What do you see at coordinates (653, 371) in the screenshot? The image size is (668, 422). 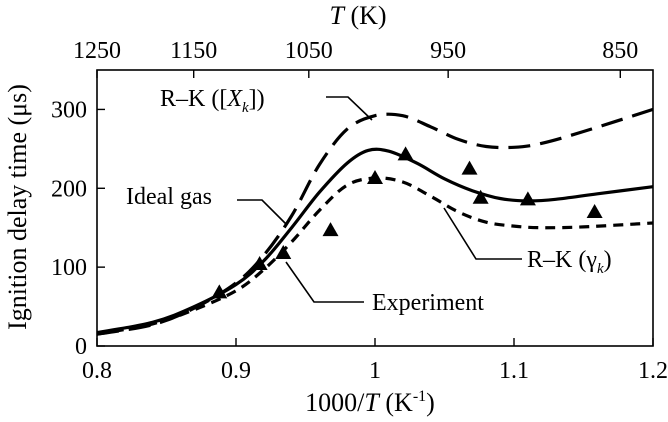 I see `x-tick-label: 1.2` at bounding box center [653, 371].